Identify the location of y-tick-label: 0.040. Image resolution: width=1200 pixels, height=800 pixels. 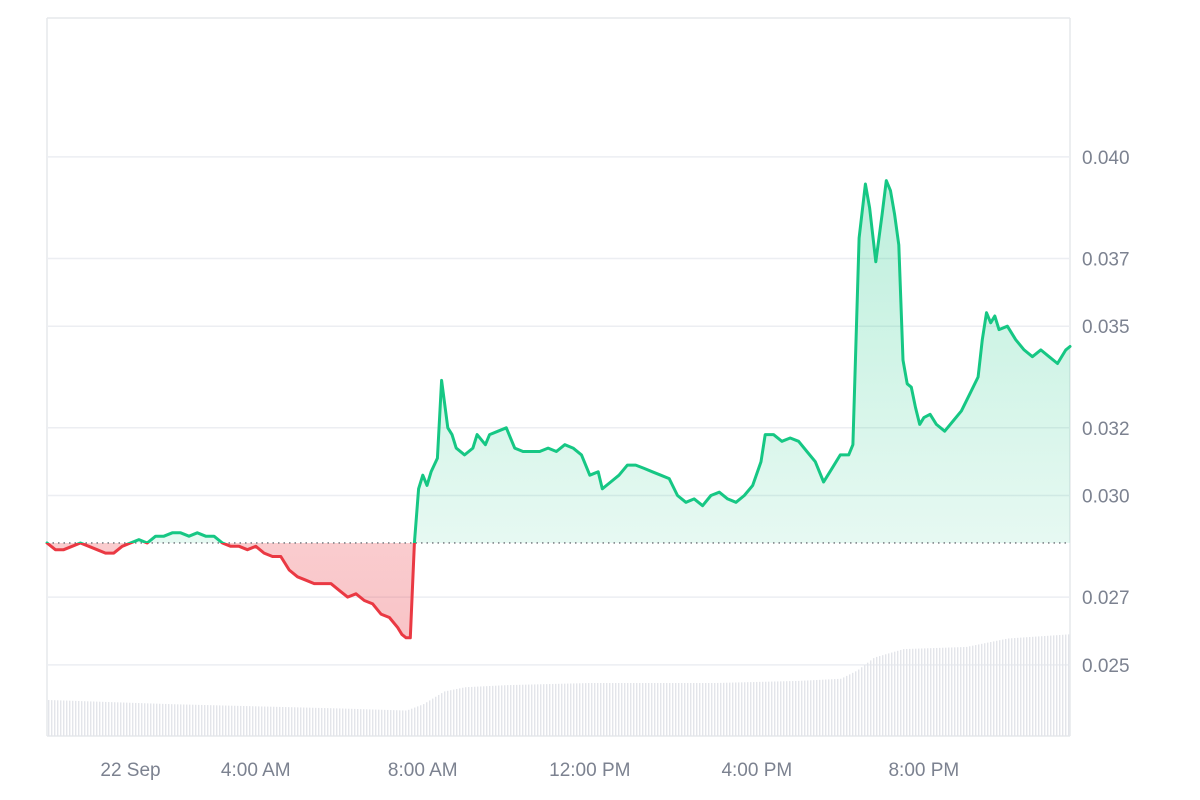
(1106, 158).